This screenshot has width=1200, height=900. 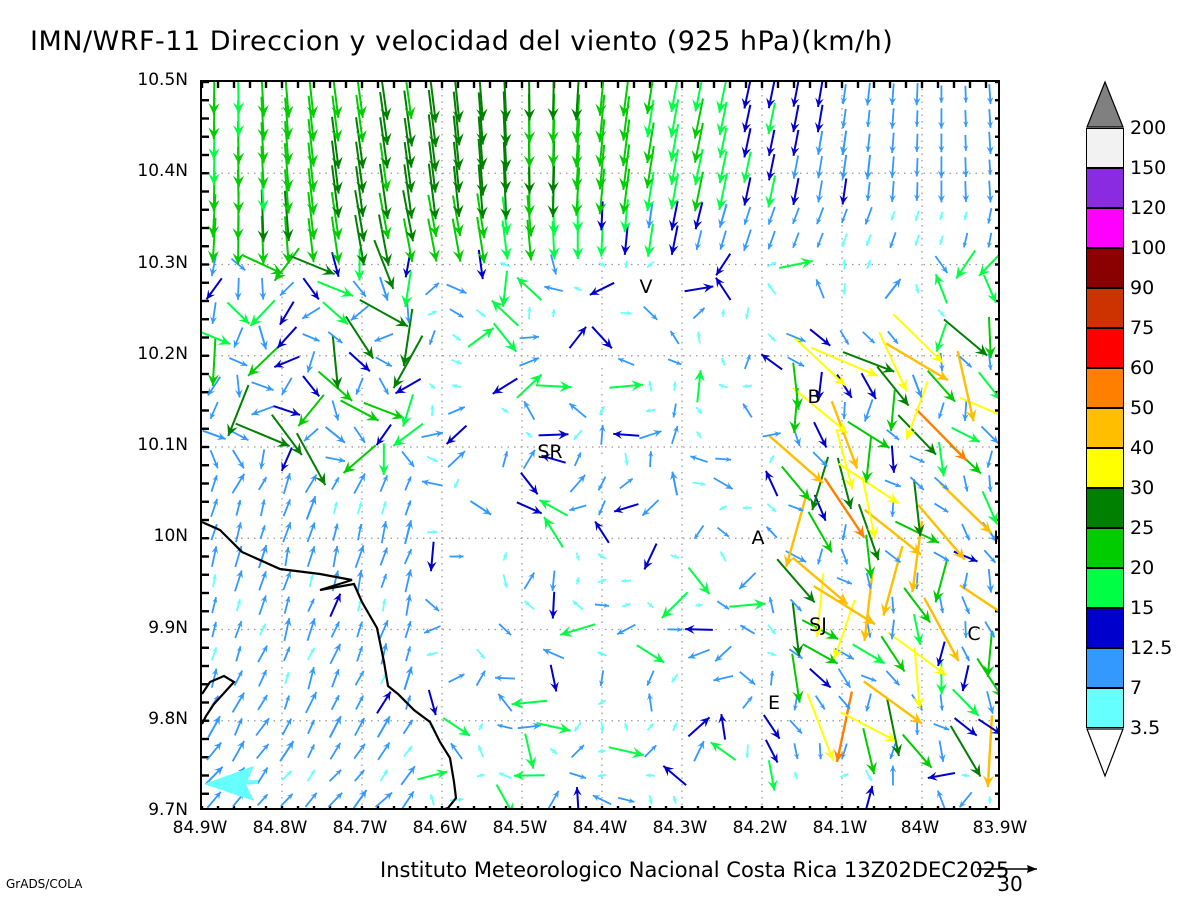 I want to click on city-label-a: A, so click(x=758, y=538).